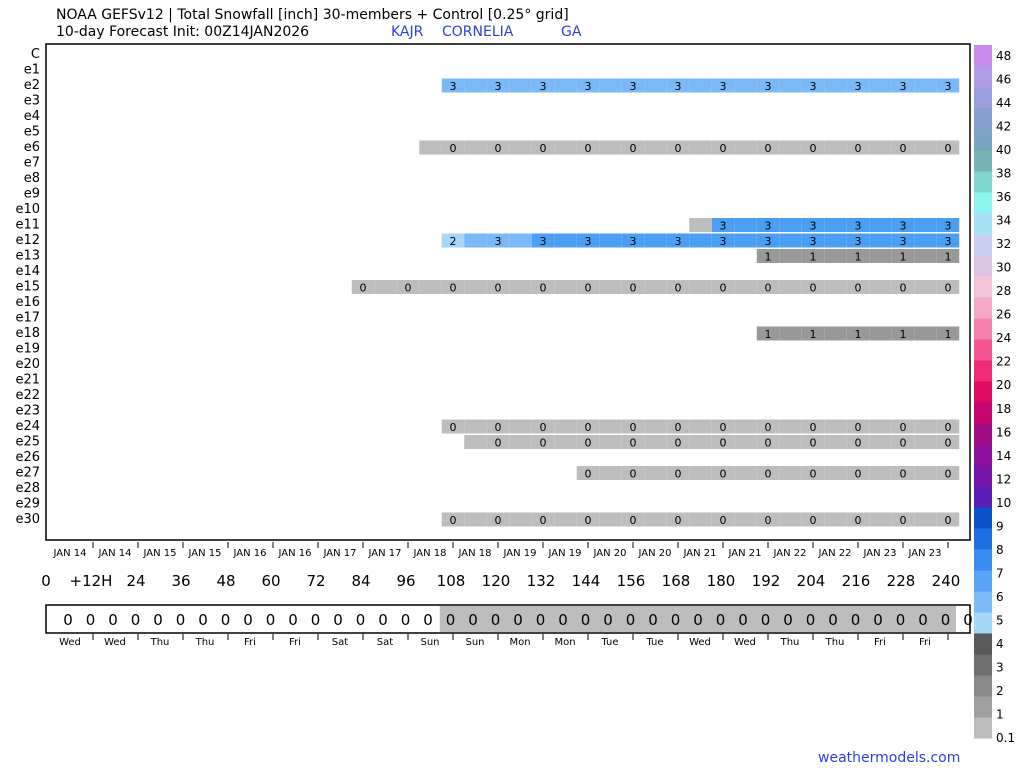  I want to click on date-label: JAN 14, so click(115, 553).